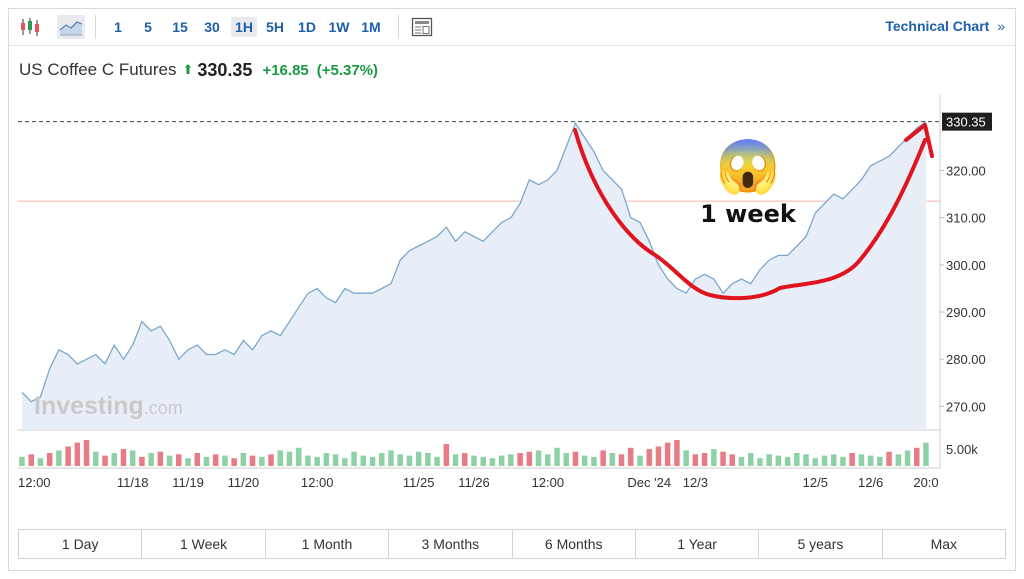  What do you see at coordinates (347, 70) in the screenshot?
I see `price-change-percent: (+5.37%)` at bounding box center [347, 70].